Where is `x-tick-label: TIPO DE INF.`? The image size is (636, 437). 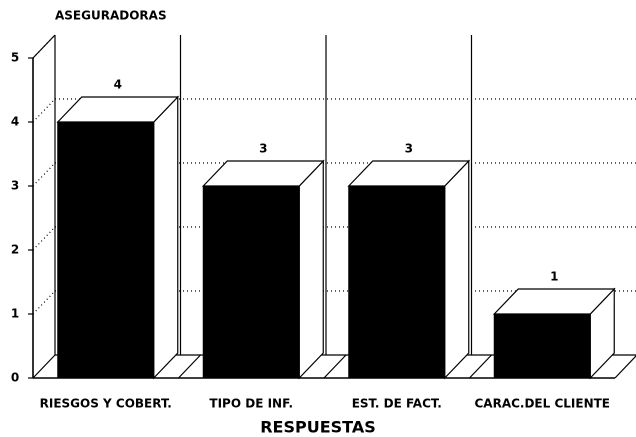 x-tick-label: TIPO DE INF. is located at coordinates (251, 404).